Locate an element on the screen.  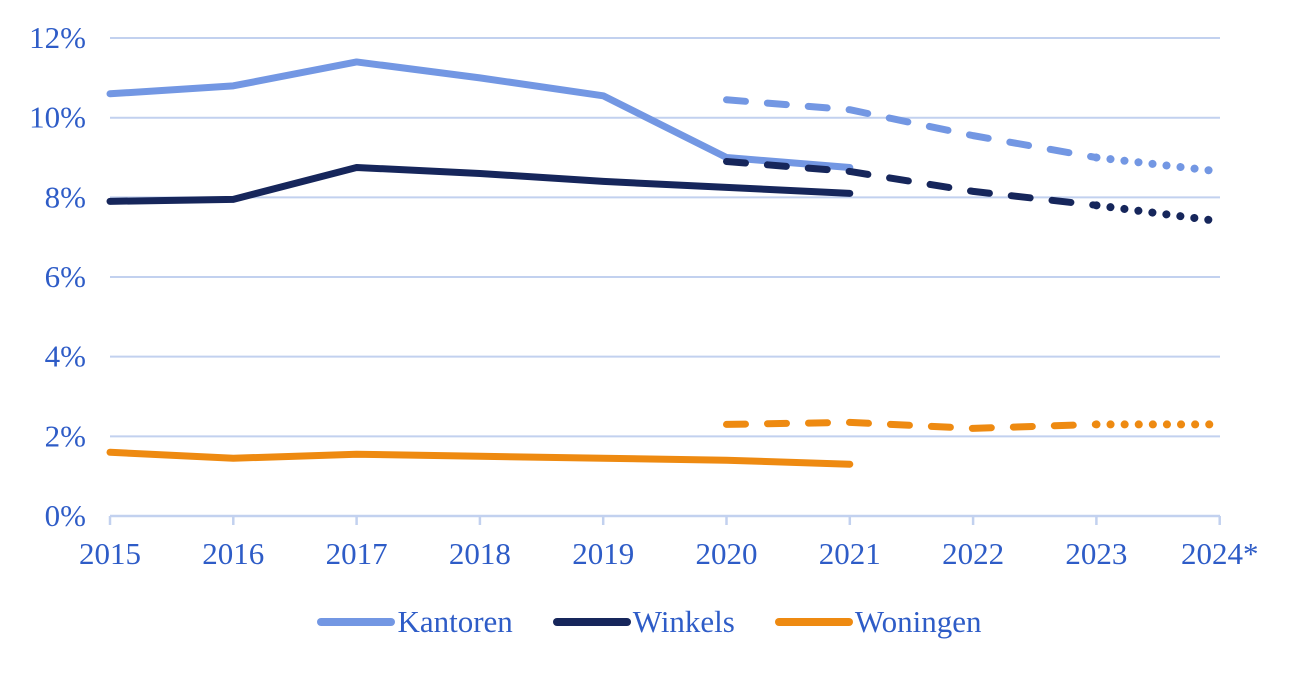
woningen-solid-line is located at coordinates (480, 458).